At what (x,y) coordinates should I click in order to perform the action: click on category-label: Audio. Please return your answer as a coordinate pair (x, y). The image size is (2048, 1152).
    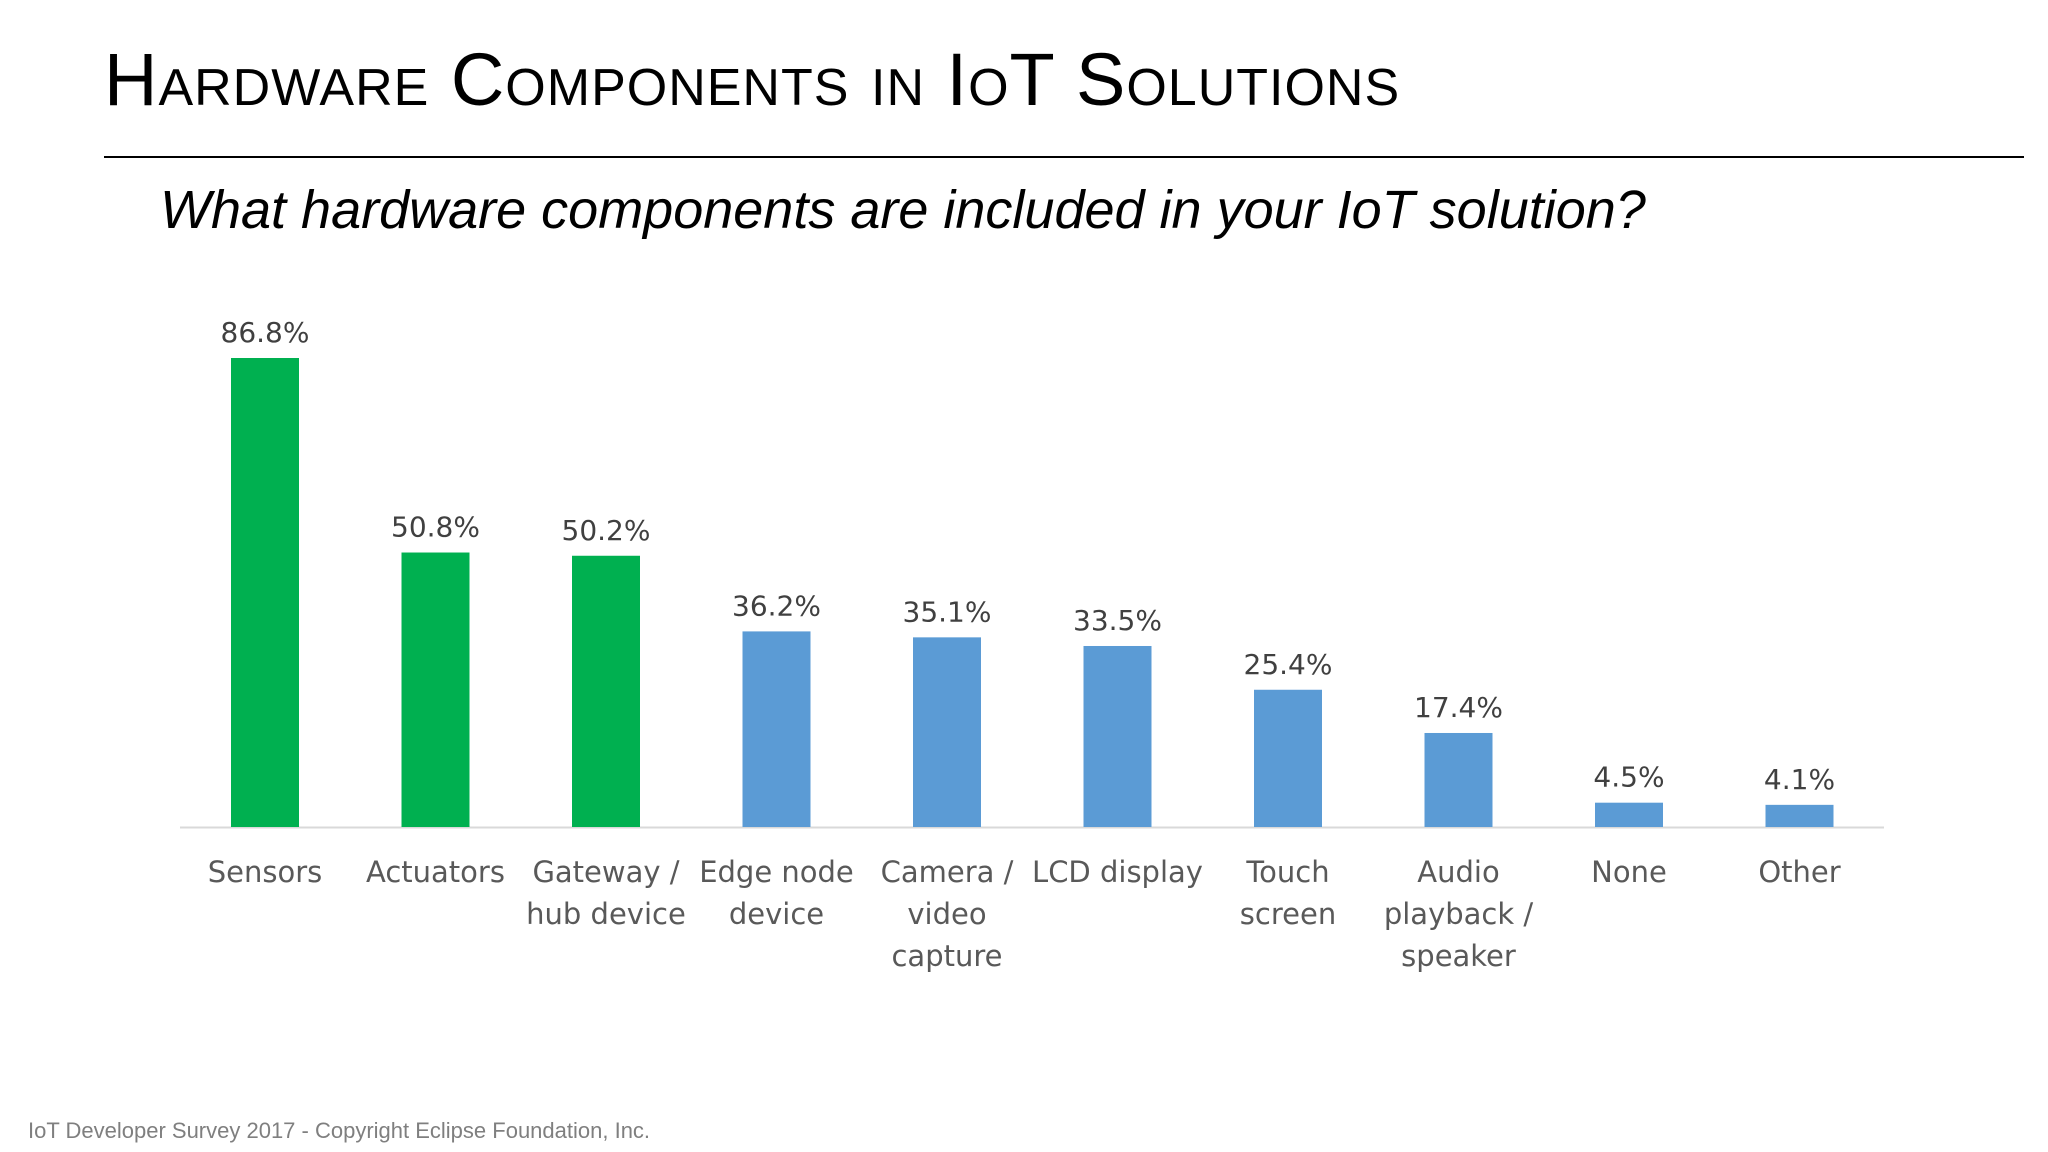
    Looking at the image, I should click on (1458, 872).